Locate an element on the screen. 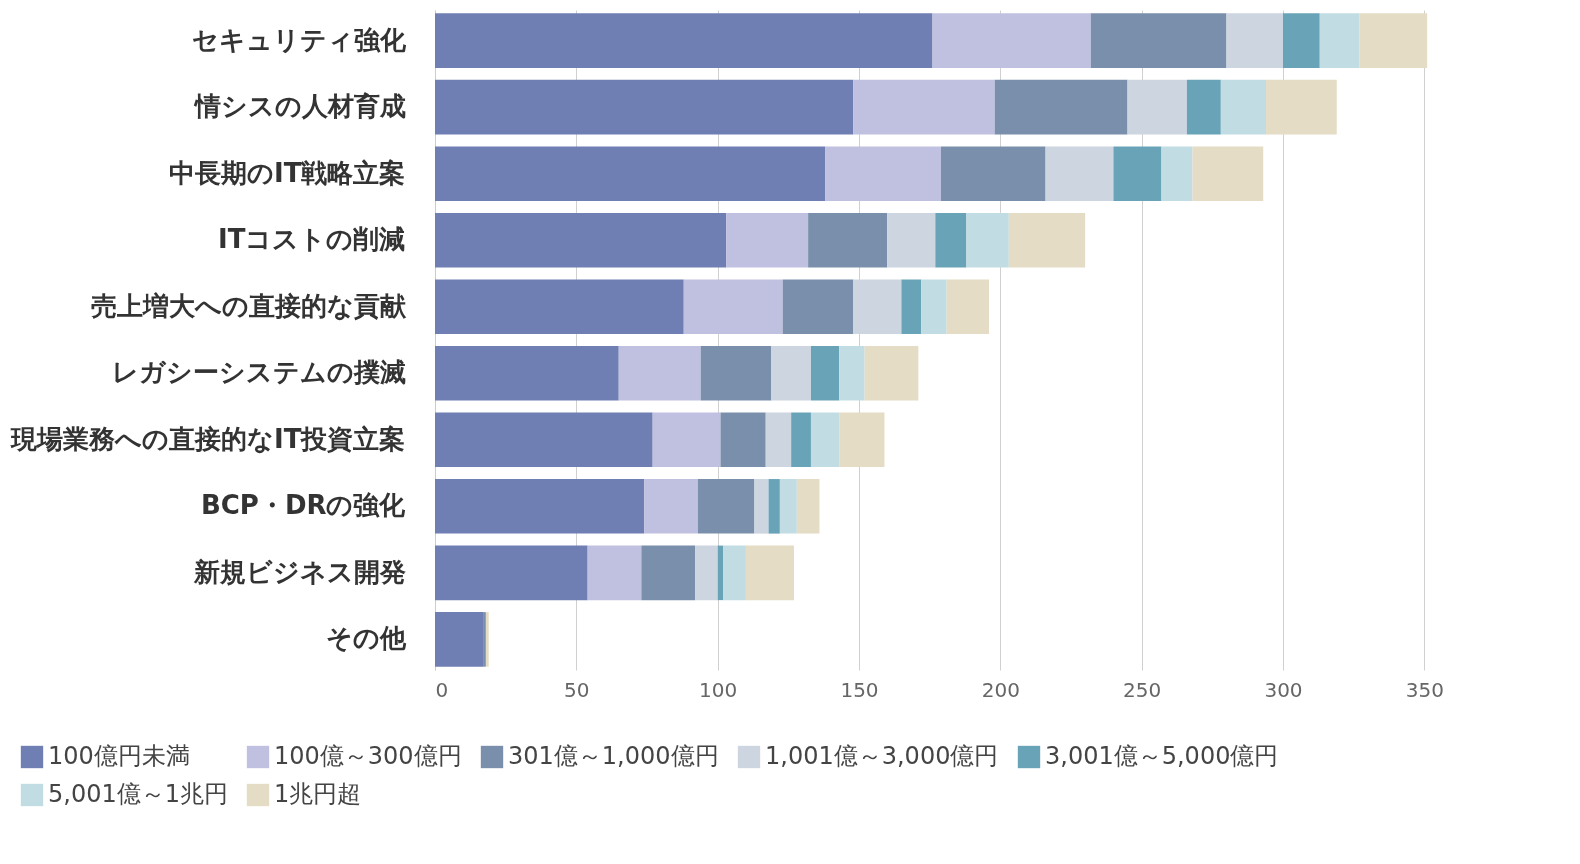 The width and height of the screenshot is (1580, 864). x-tick-label: 150 is located at coordinates (859, 689).